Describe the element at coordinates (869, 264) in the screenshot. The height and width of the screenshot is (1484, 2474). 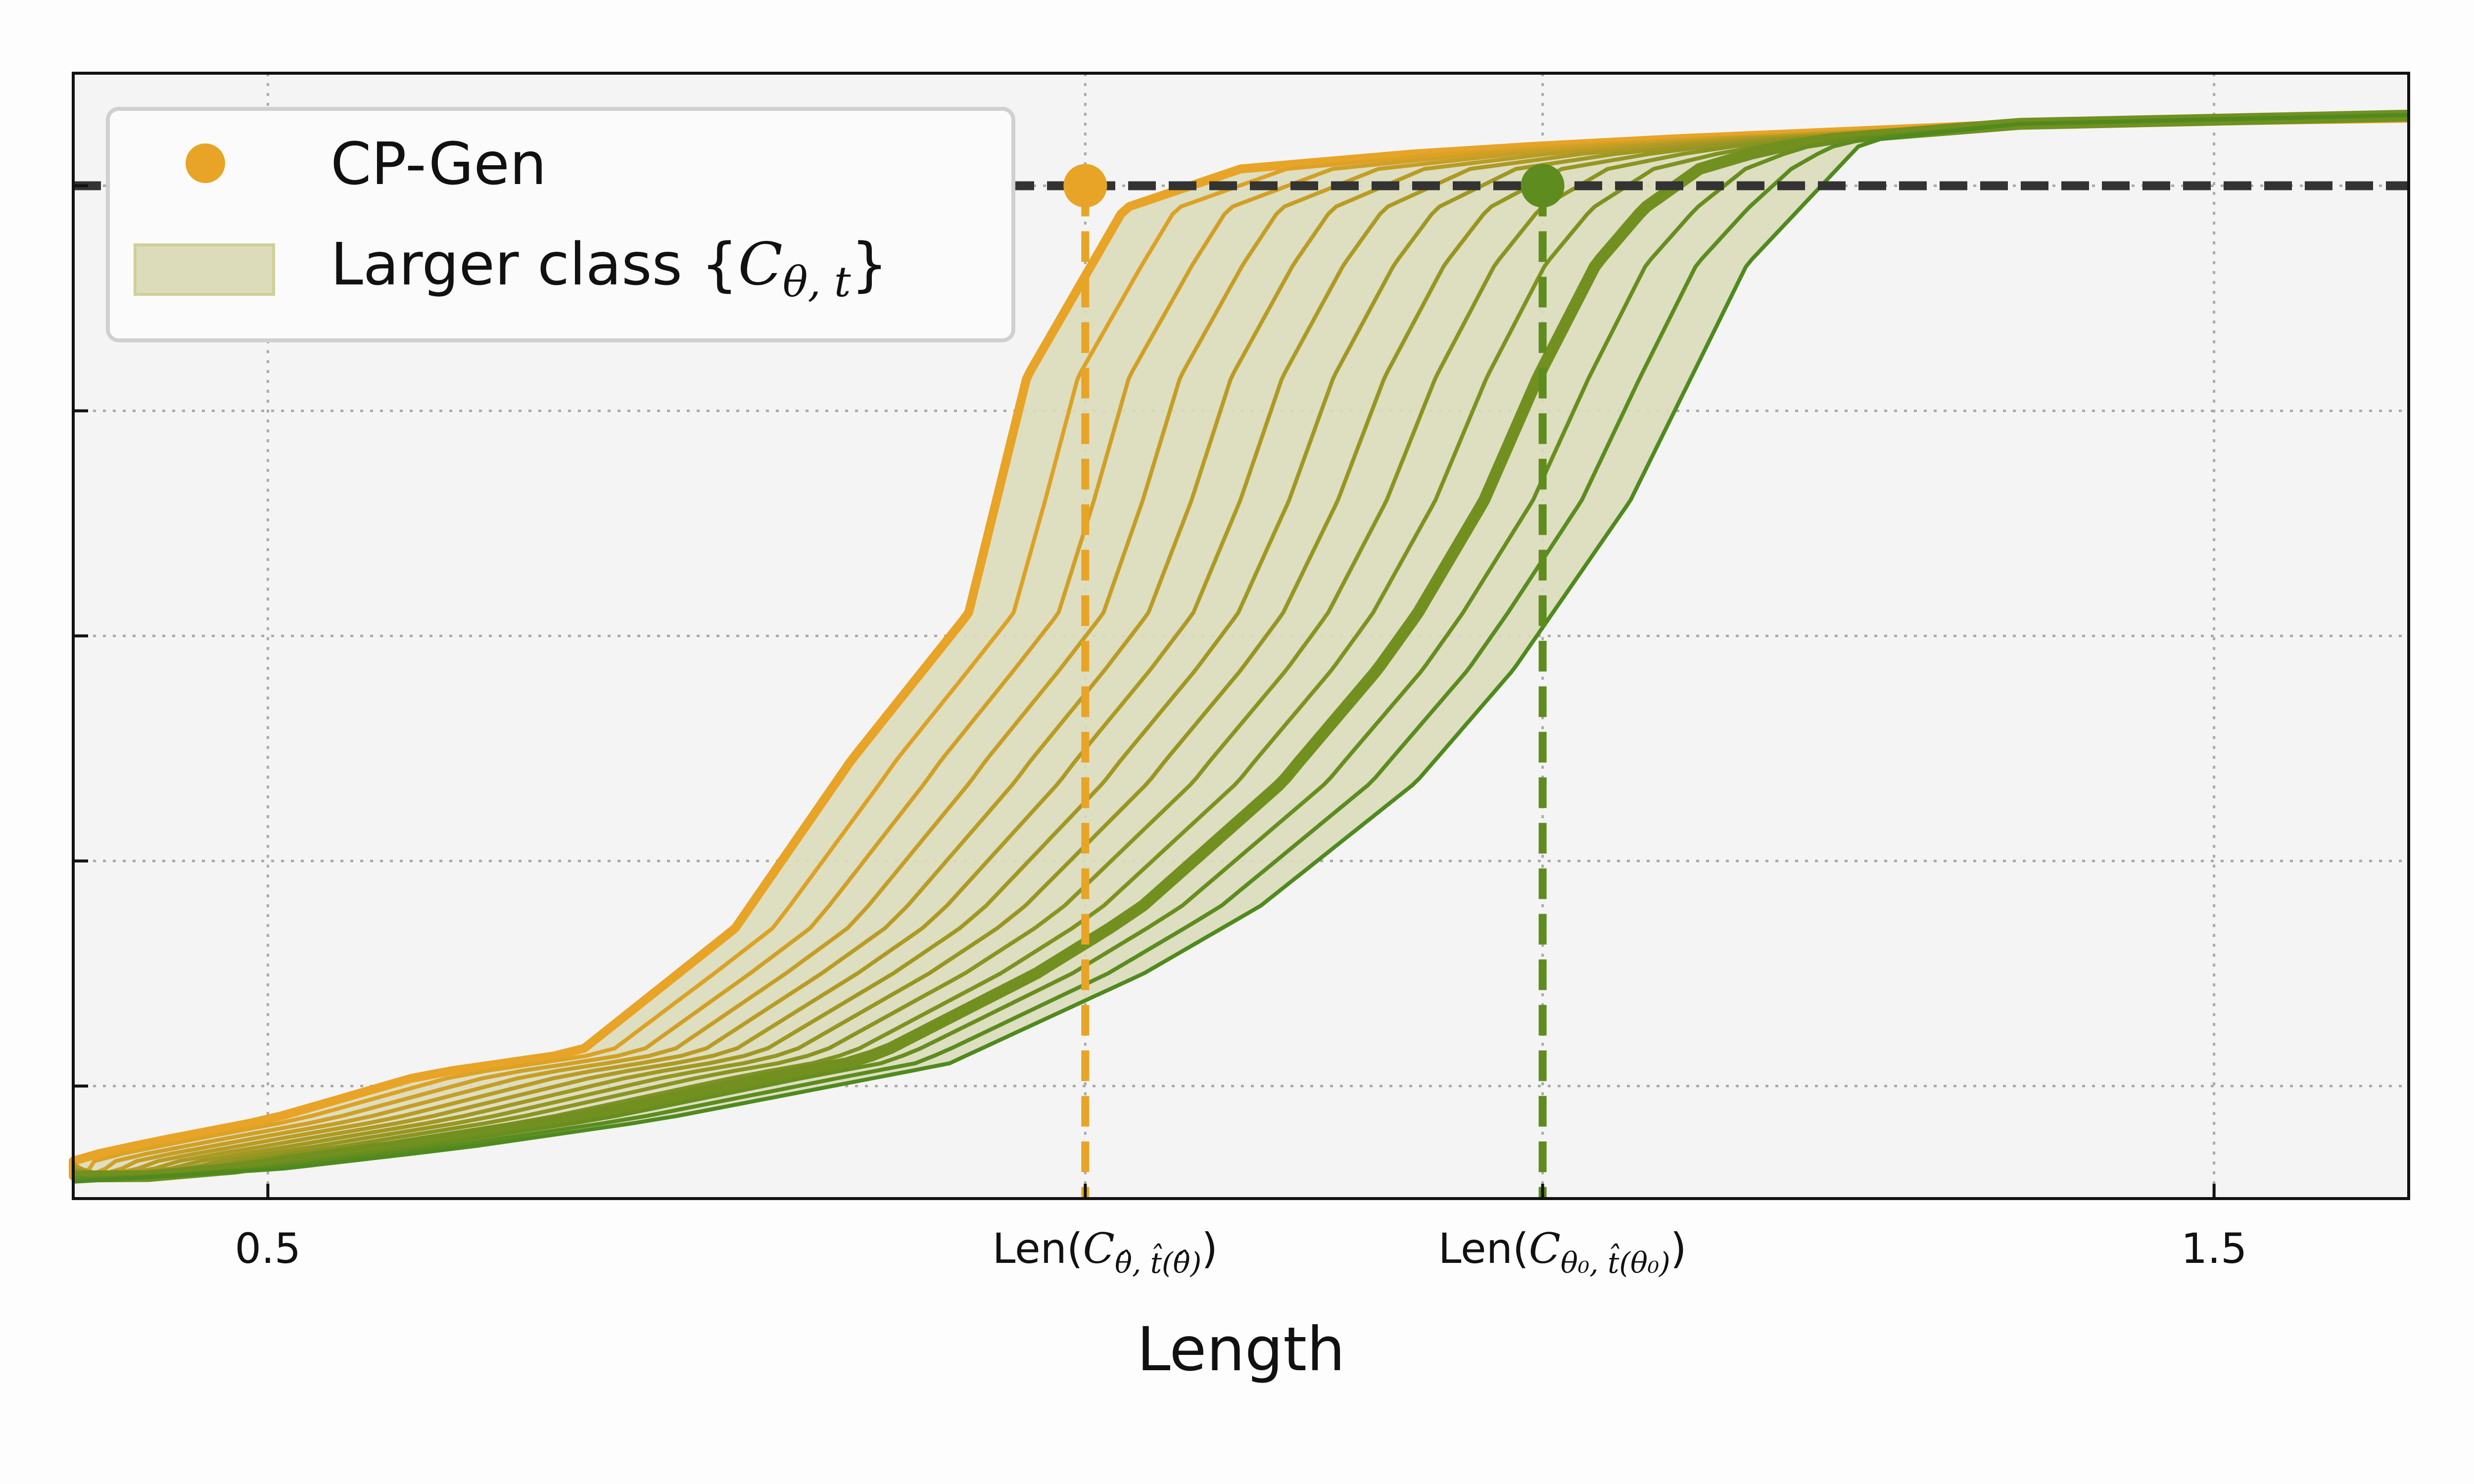
I see `legend-band-suffix: }` at that location.